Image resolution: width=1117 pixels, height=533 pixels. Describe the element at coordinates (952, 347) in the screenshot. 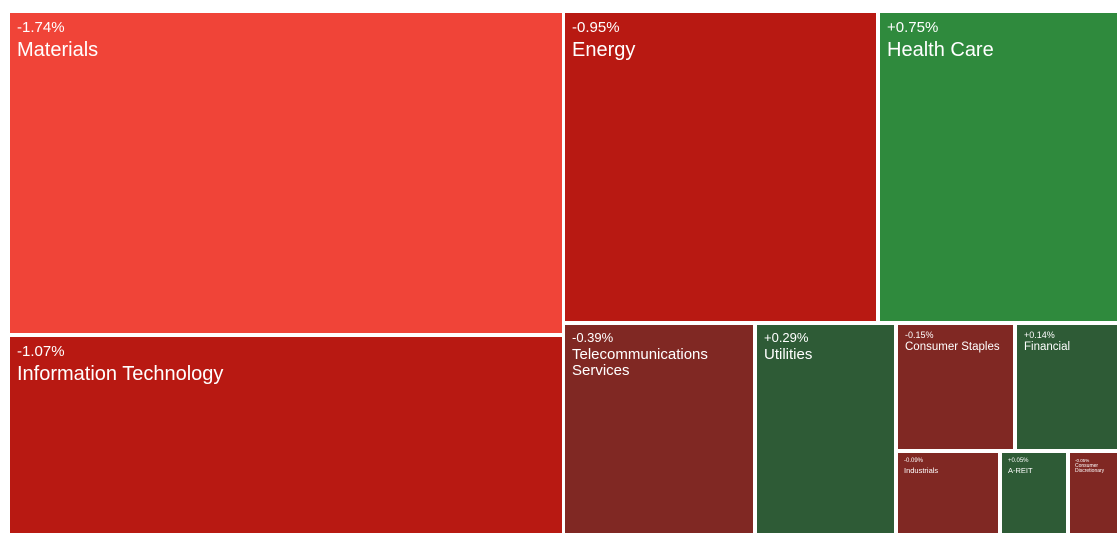

I see `tile-label-consumer-staples: Consumer Staples` at that location.